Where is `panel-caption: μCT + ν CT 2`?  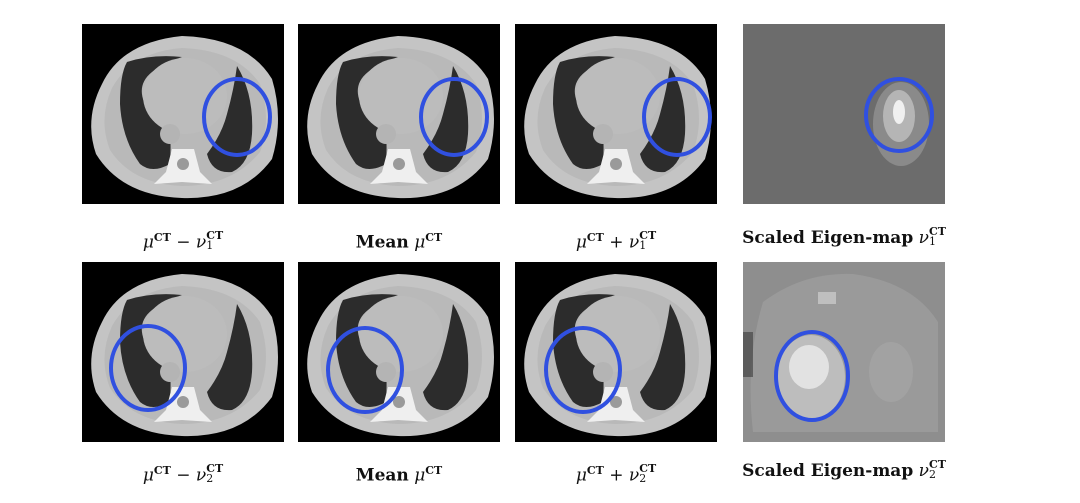 panel-caption: μCT + ν CT 2 is located at coordinates (616, 473).